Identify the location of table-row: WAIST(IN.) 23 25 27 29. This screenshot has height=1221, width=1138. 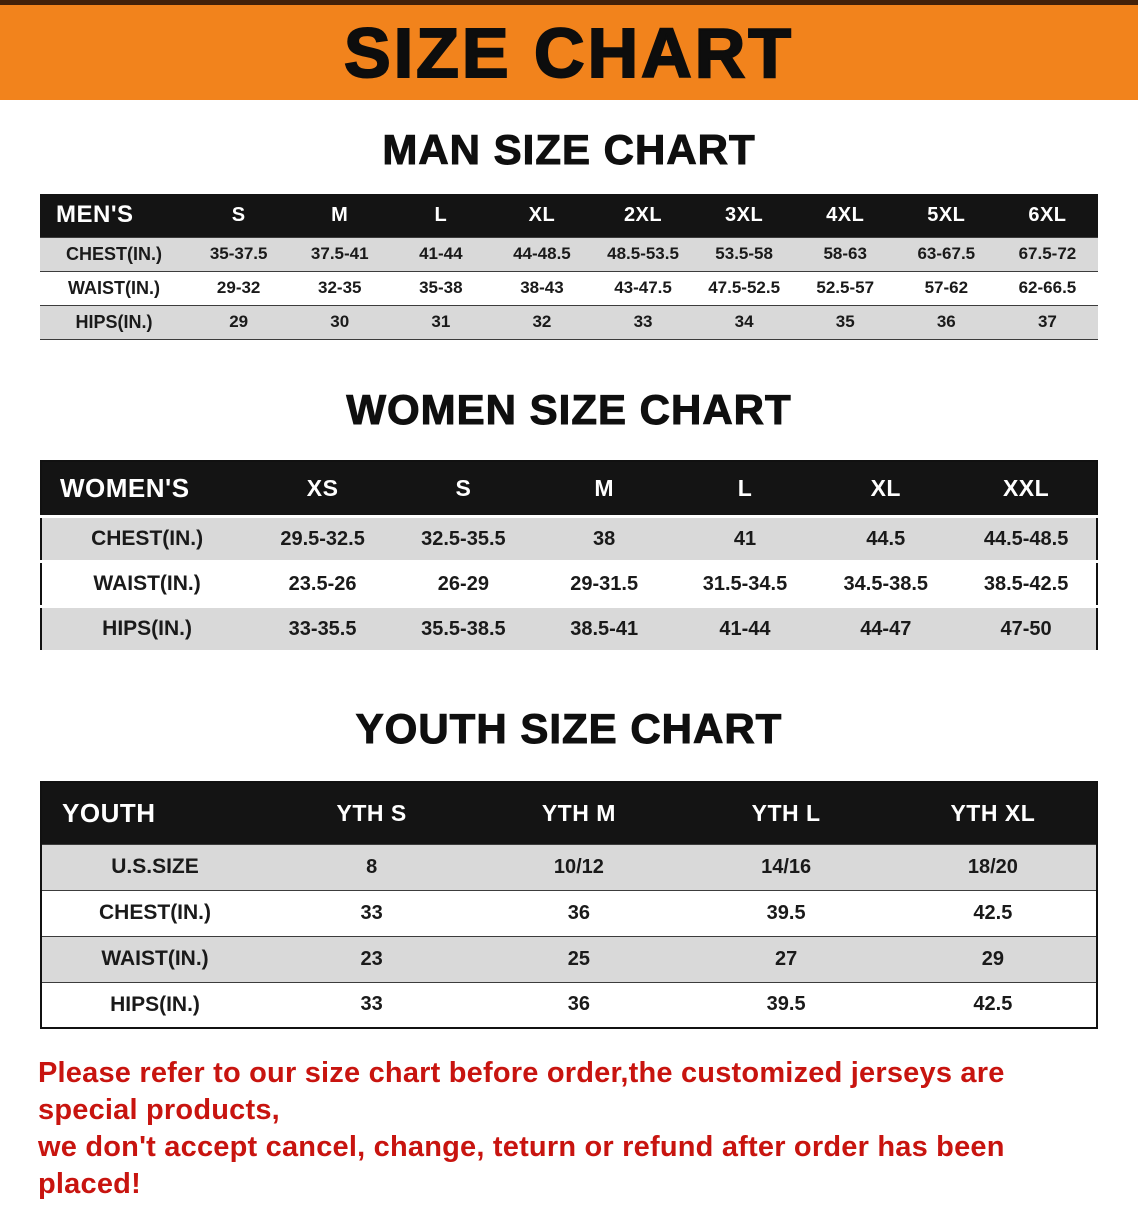
(569, 959).